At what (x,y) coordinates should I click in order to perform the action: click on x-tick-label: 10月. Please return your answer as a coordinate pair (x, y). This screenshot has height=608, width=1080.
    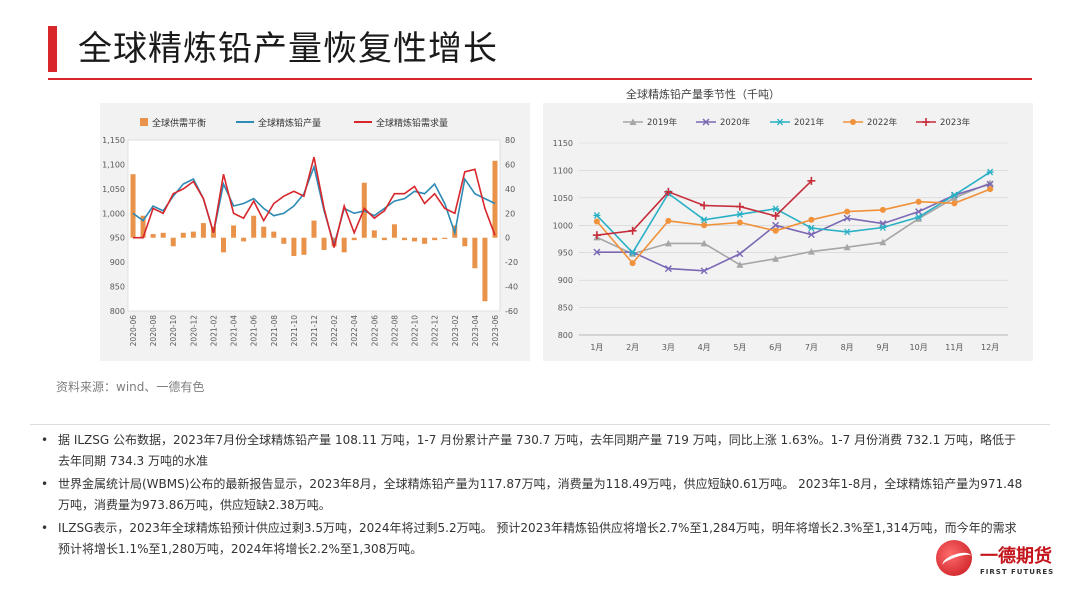
    Looking at the image, I should click on (919, 347).